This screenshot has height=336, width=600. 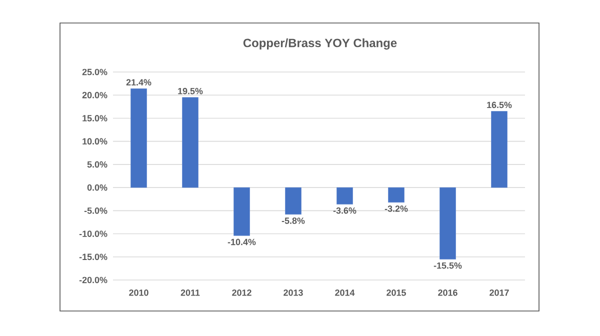 What do you see at coordinates (97, 164) in the screenshot?
I see `y-tick-label: 5.0%` at bounding box center [97, 164].